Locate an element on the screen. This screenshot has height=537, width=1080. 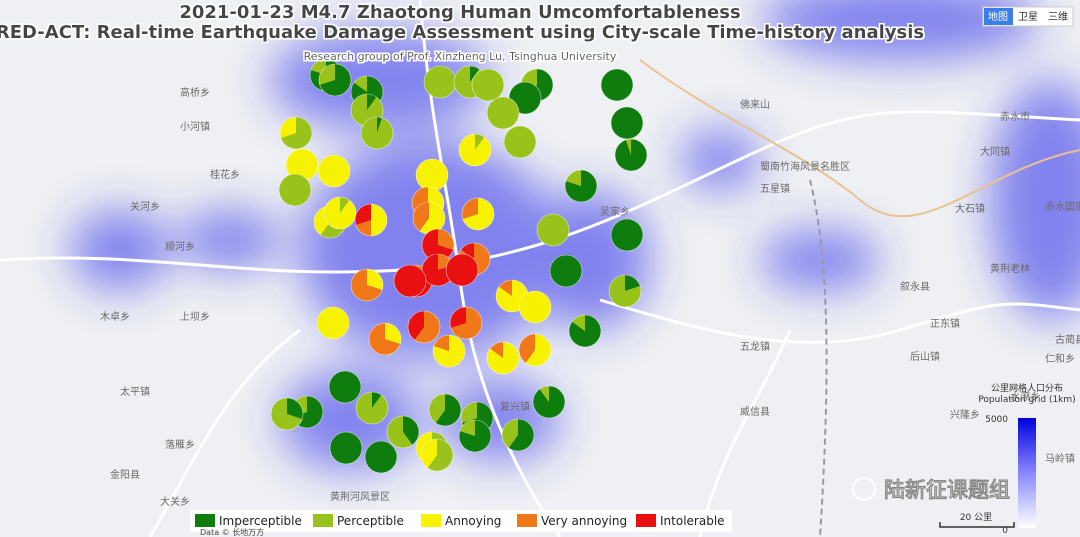
place-label: 古蔺县 is located at coordinates (1067, 339).